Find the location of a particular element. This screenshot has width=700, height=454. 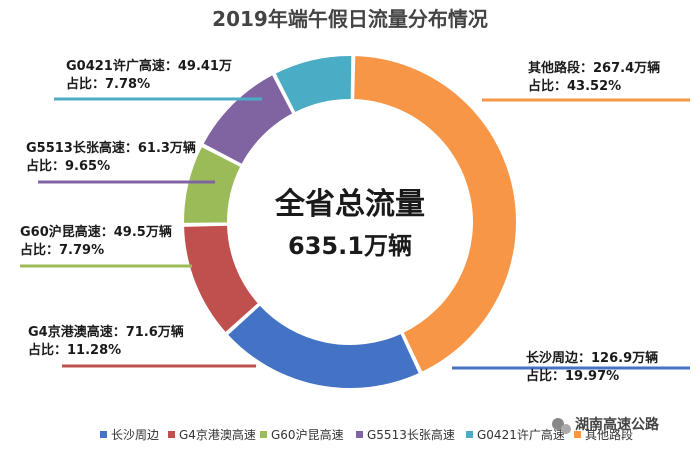

callout-label-2: G60沪昆高速：49.5万辆 is located at coordinates (96, 232).